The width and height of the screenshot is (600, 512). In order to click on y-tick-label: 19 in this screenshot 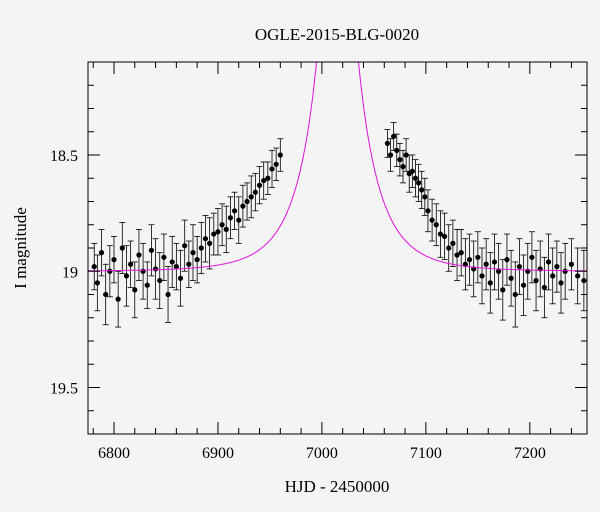, I will do `click(70, 272)`.